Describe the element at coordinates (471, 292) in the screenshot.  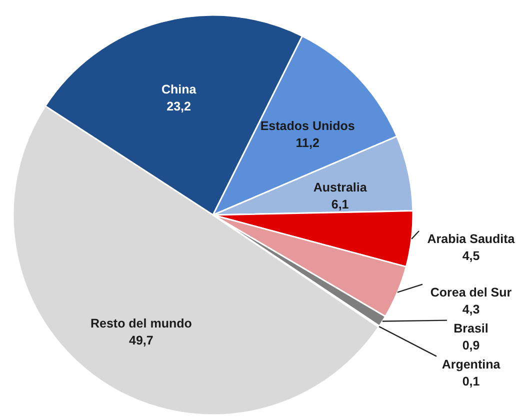
I see `slice-label: Corea del Sur` at that location.